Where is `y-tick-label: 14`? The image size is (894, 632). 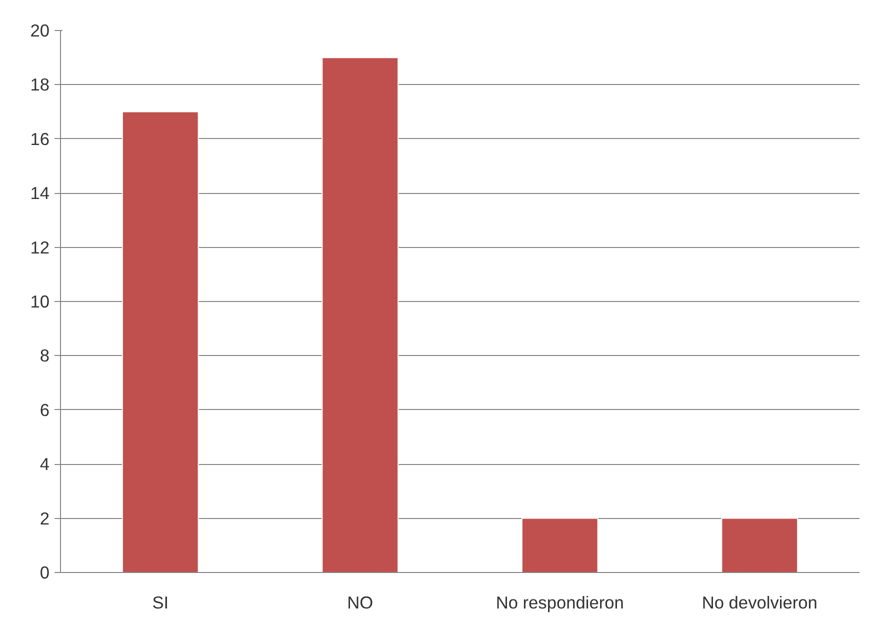 y-tick-label: 14 is located at coordinates (40, 193).